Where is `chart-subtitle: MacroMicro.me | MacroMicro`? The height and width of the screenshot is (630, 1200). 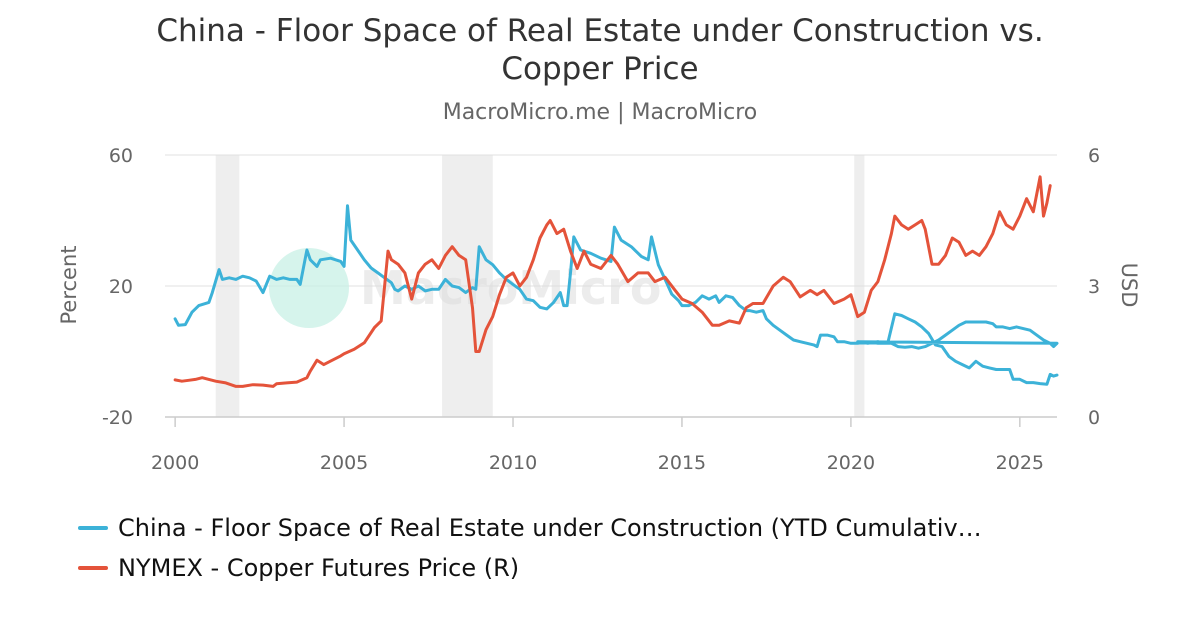 chart-subtitle: MacroMicro.me | MacroMicro is located at coordinates (600, 112).